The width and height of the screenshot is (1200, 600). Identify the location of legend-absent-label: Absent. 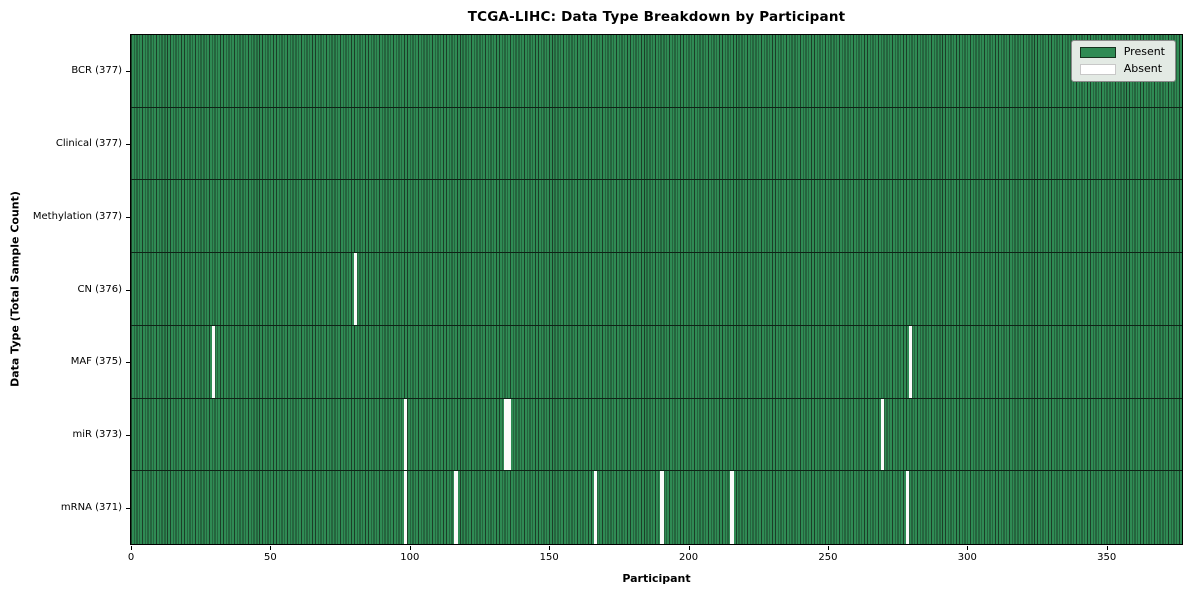
(1143, 68).